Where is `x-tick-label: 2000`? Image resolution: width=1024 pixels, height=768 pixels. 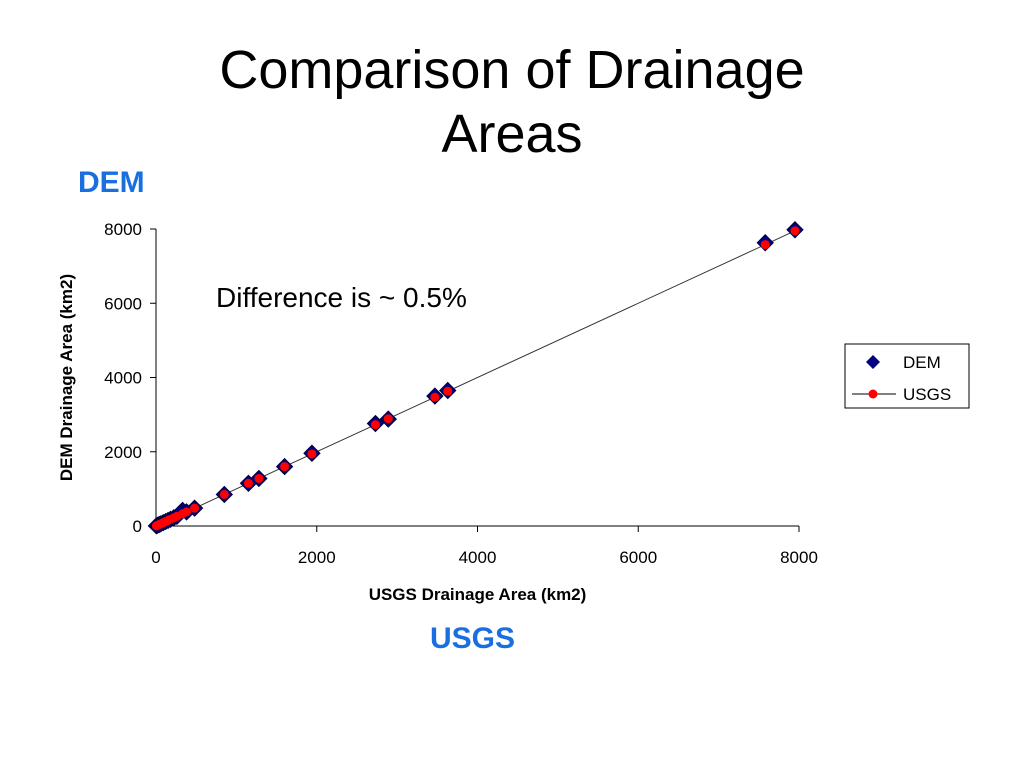
x-tick-label: 2000 is located at coordinates (317, 557).